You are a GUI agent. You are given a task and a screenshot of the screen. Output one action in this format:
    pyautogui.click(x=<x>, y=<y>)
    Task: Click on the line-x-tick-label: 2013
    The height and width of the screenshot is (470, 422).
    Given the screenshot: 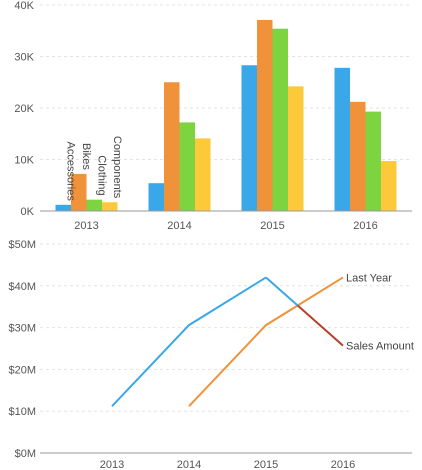 What is the action you would take?
    pyautogui.click(x=112, y=464)
    